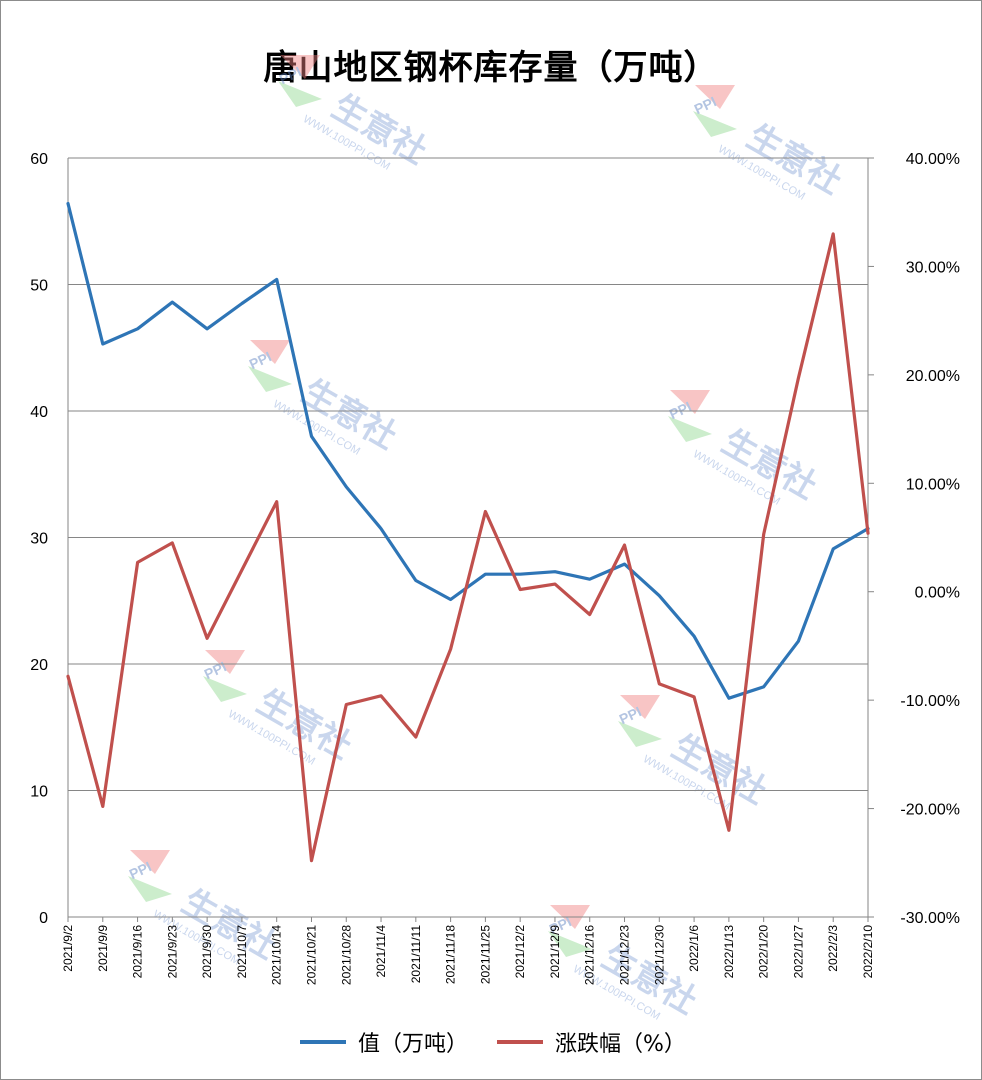 Image resolution: width=982 pixels, height=1080 pixels. Describe the element at coordinates (39, 792) in the screenshot. I see `left-tick-label: 10` at that location.